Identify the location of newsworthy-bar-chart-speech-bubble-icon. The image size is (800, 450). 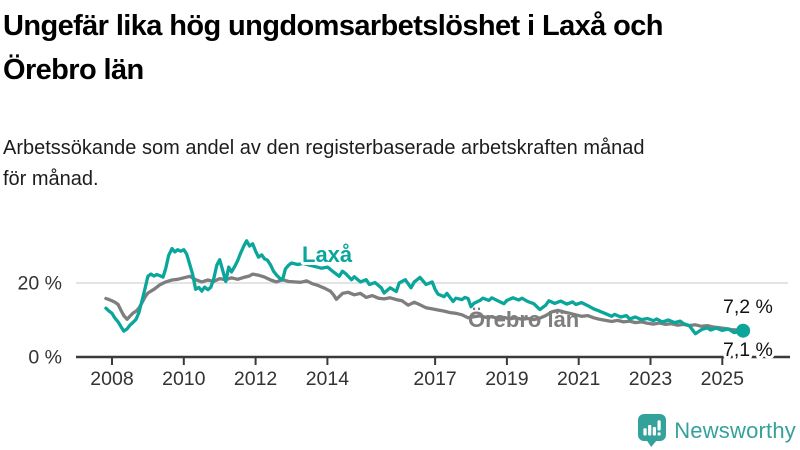
(652, 430).